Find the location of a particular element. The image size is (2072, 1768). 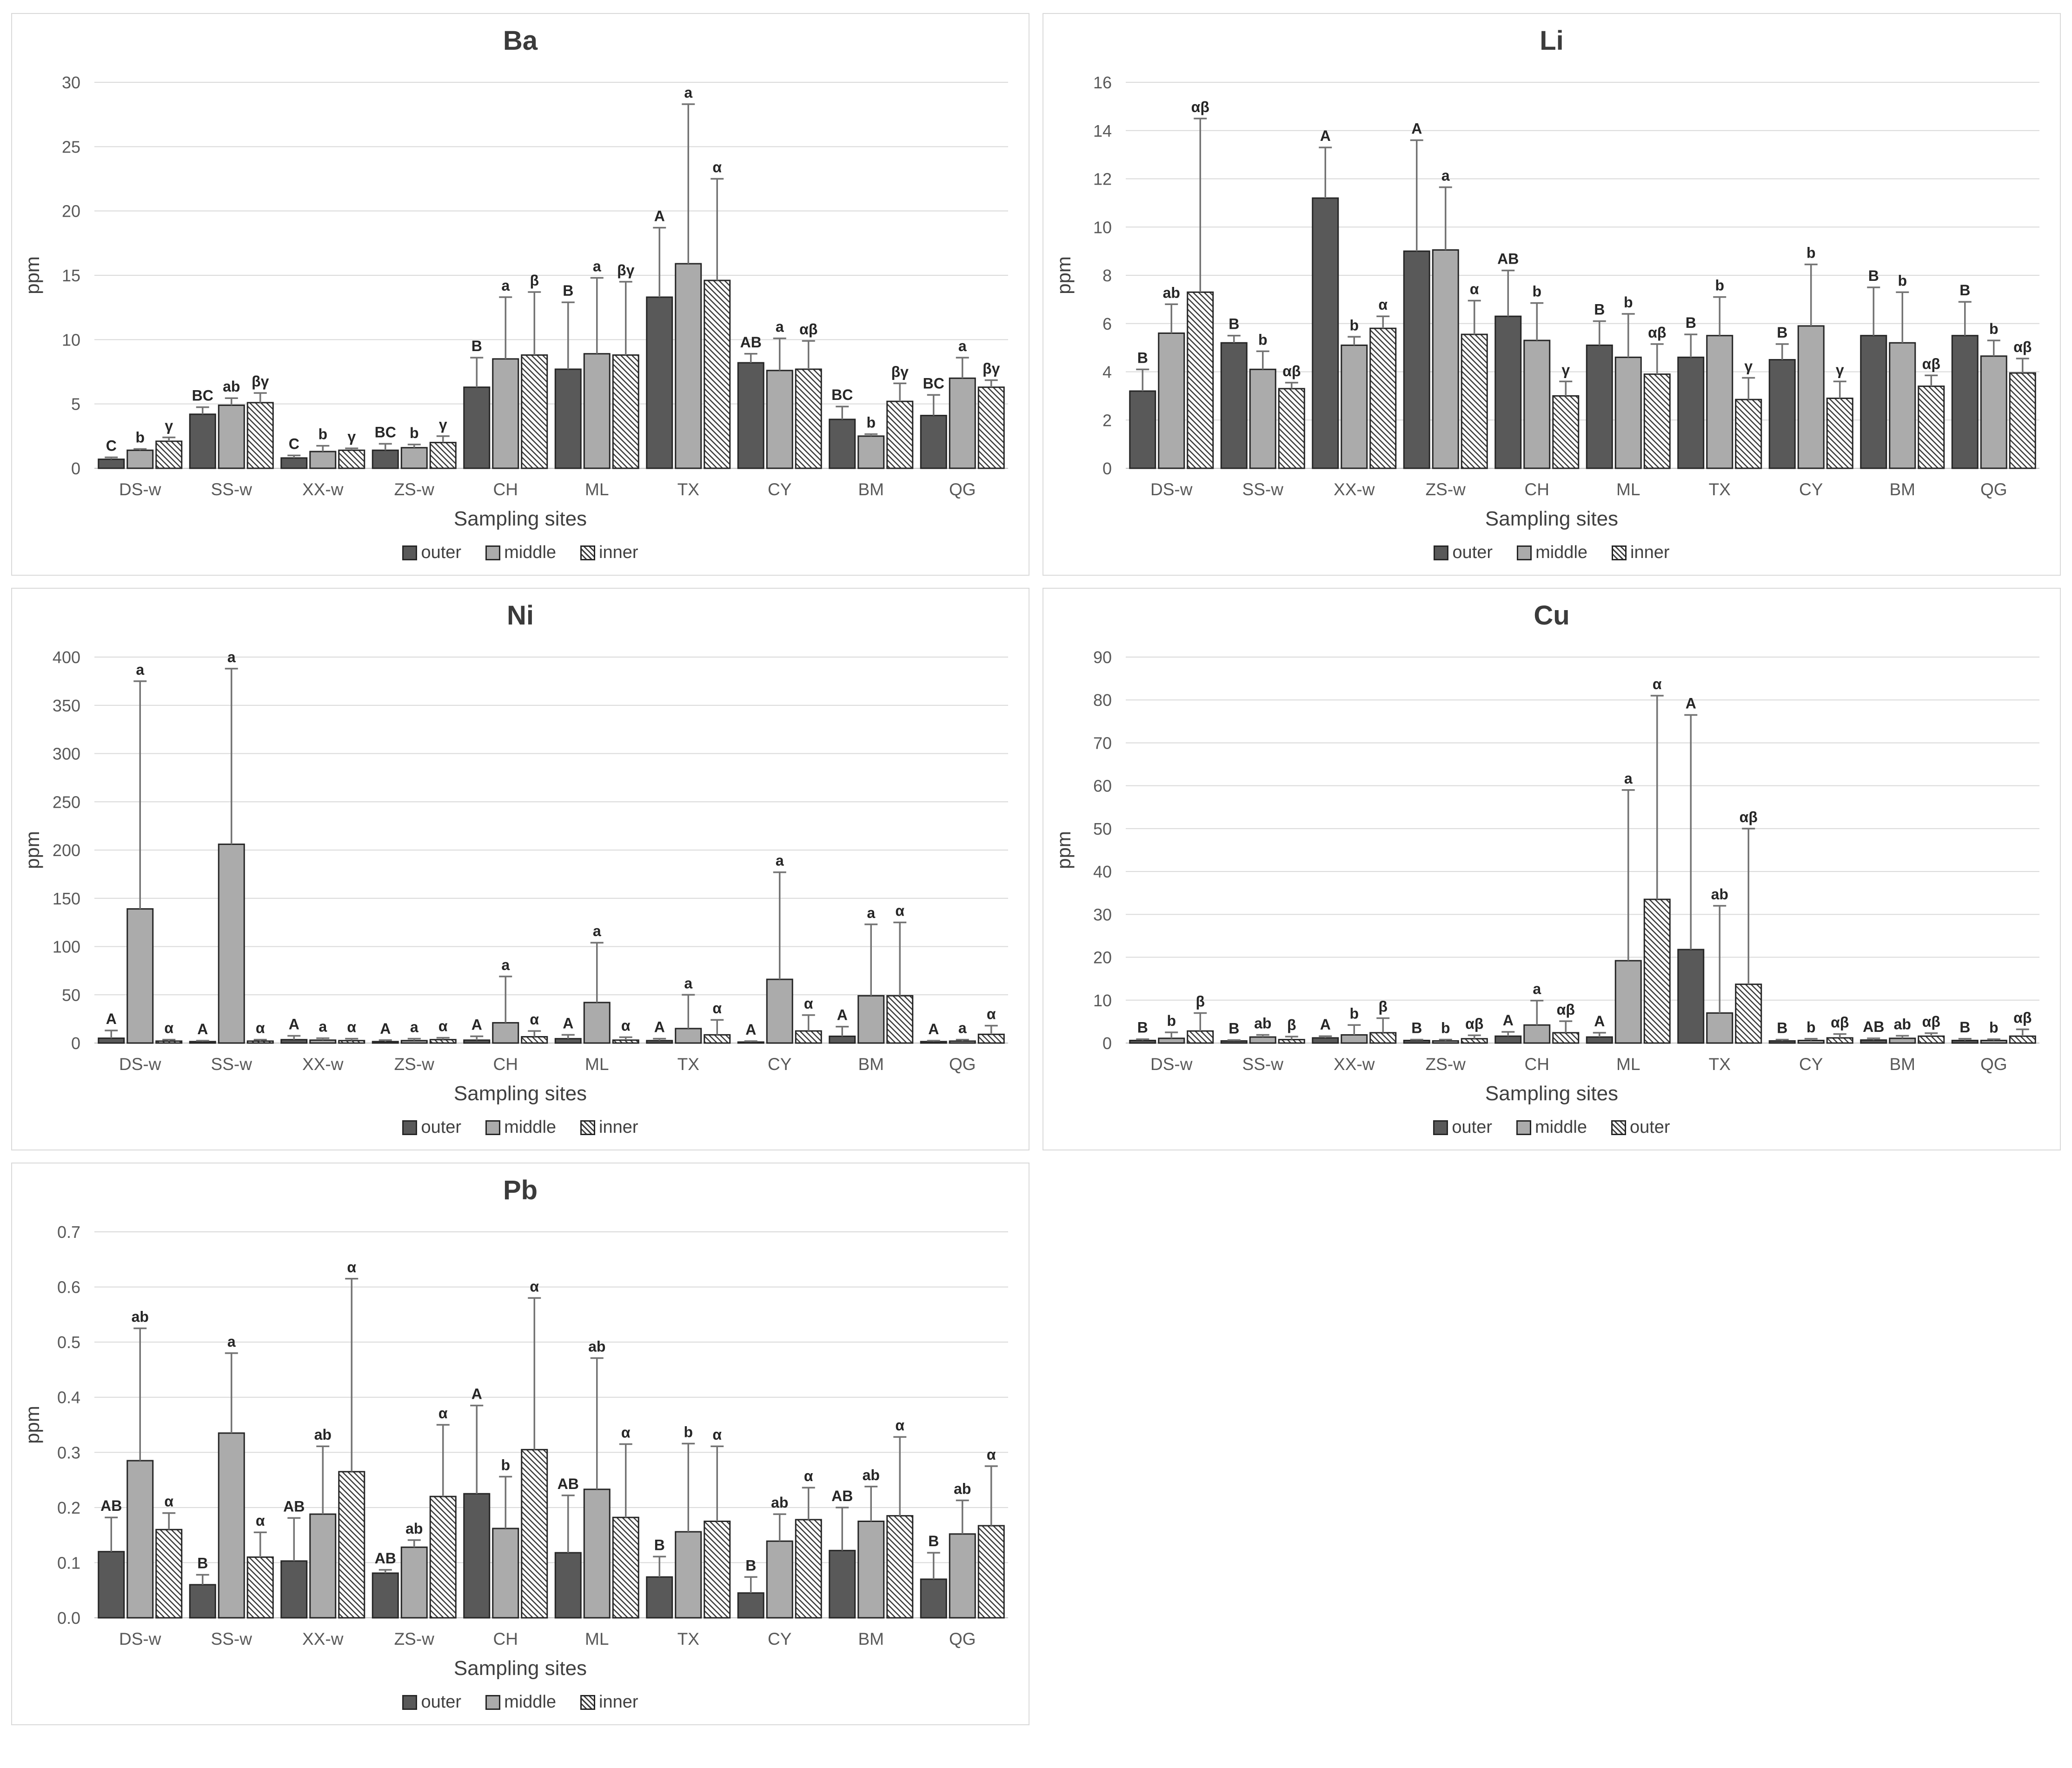

y-tick-label: 300 is located at coordinates (66, 754).